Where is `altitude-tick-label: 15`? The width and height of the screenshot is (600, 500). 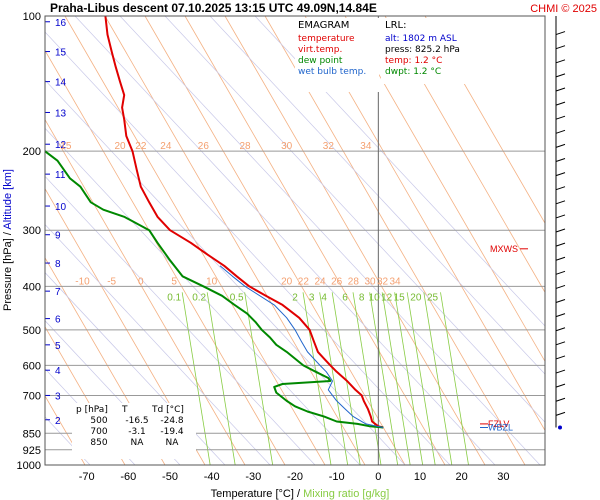 altitude-tick-label: 15 is located at coordinates (61, 53).